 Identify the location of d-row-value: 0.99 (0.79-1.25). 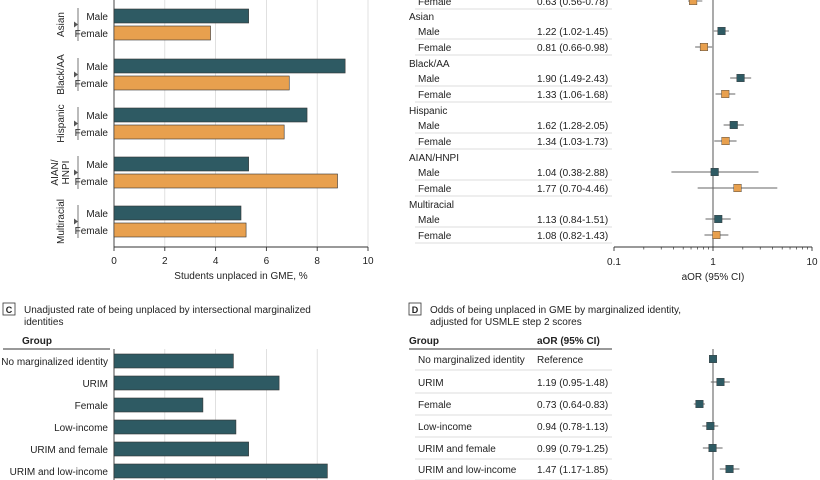
(572, 449).